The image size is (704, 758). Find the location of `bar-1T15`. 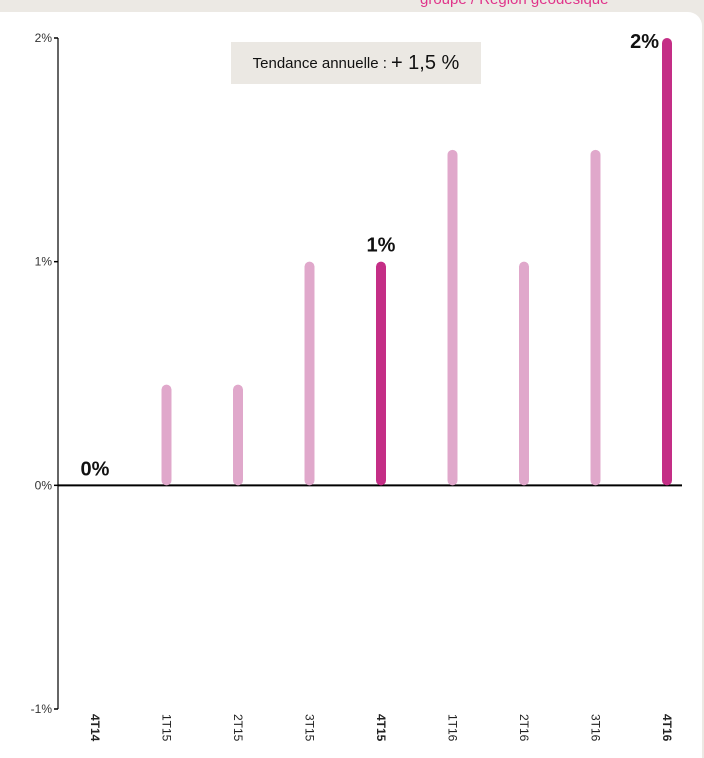

bar-1T15 is located at coordinates (166, 435).